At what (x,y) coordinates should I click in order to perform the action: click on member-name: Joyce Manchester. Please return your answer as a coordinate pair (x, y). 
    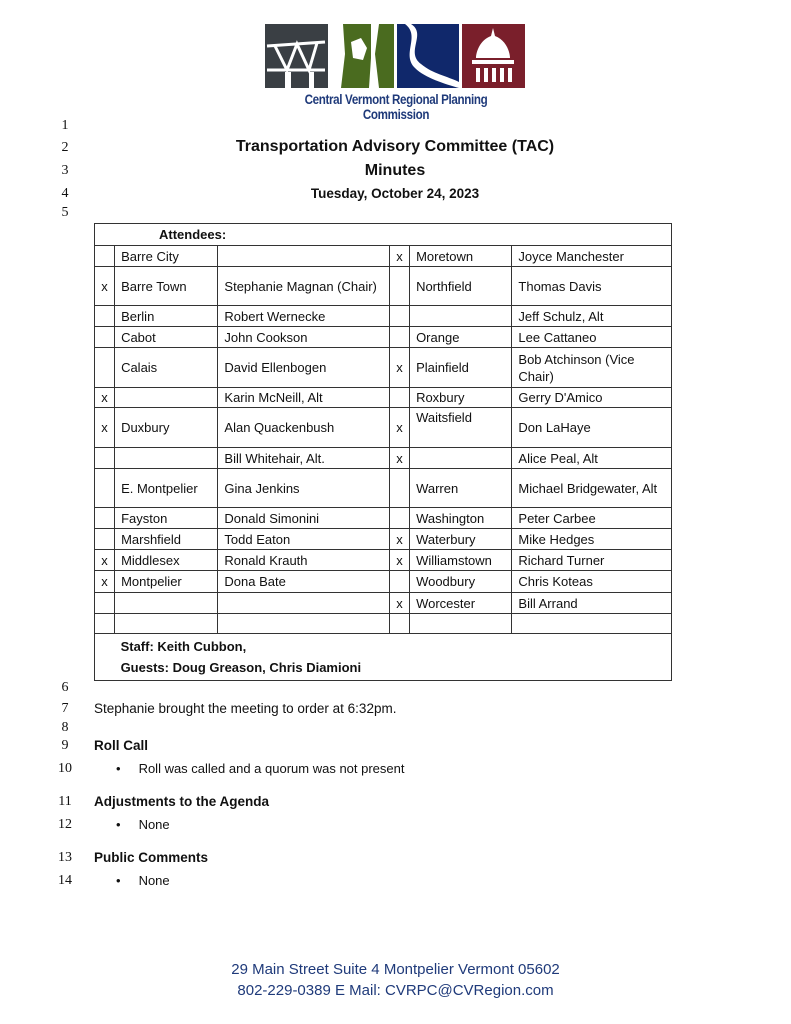
    Looking at the image, I should click on (591, 256).